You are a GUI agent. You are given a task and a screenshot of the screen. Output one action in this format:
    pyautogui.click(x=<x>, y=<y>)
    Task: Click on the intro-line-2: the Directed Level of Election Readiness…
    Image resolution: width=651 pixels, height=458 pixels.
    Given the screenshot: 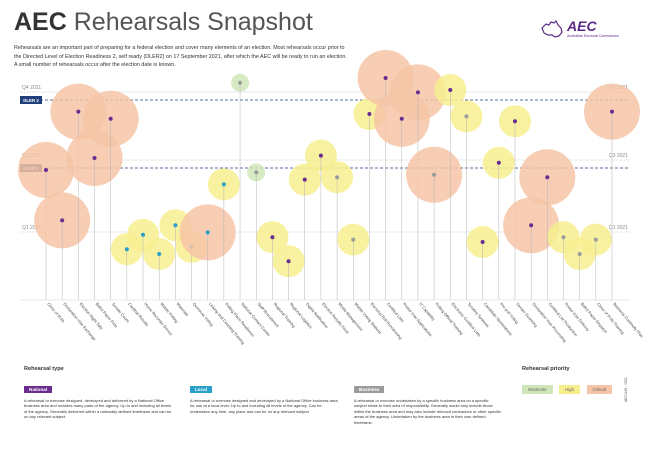 What is the action you would take?
    pyautogui.click(x=180, y=56)
    